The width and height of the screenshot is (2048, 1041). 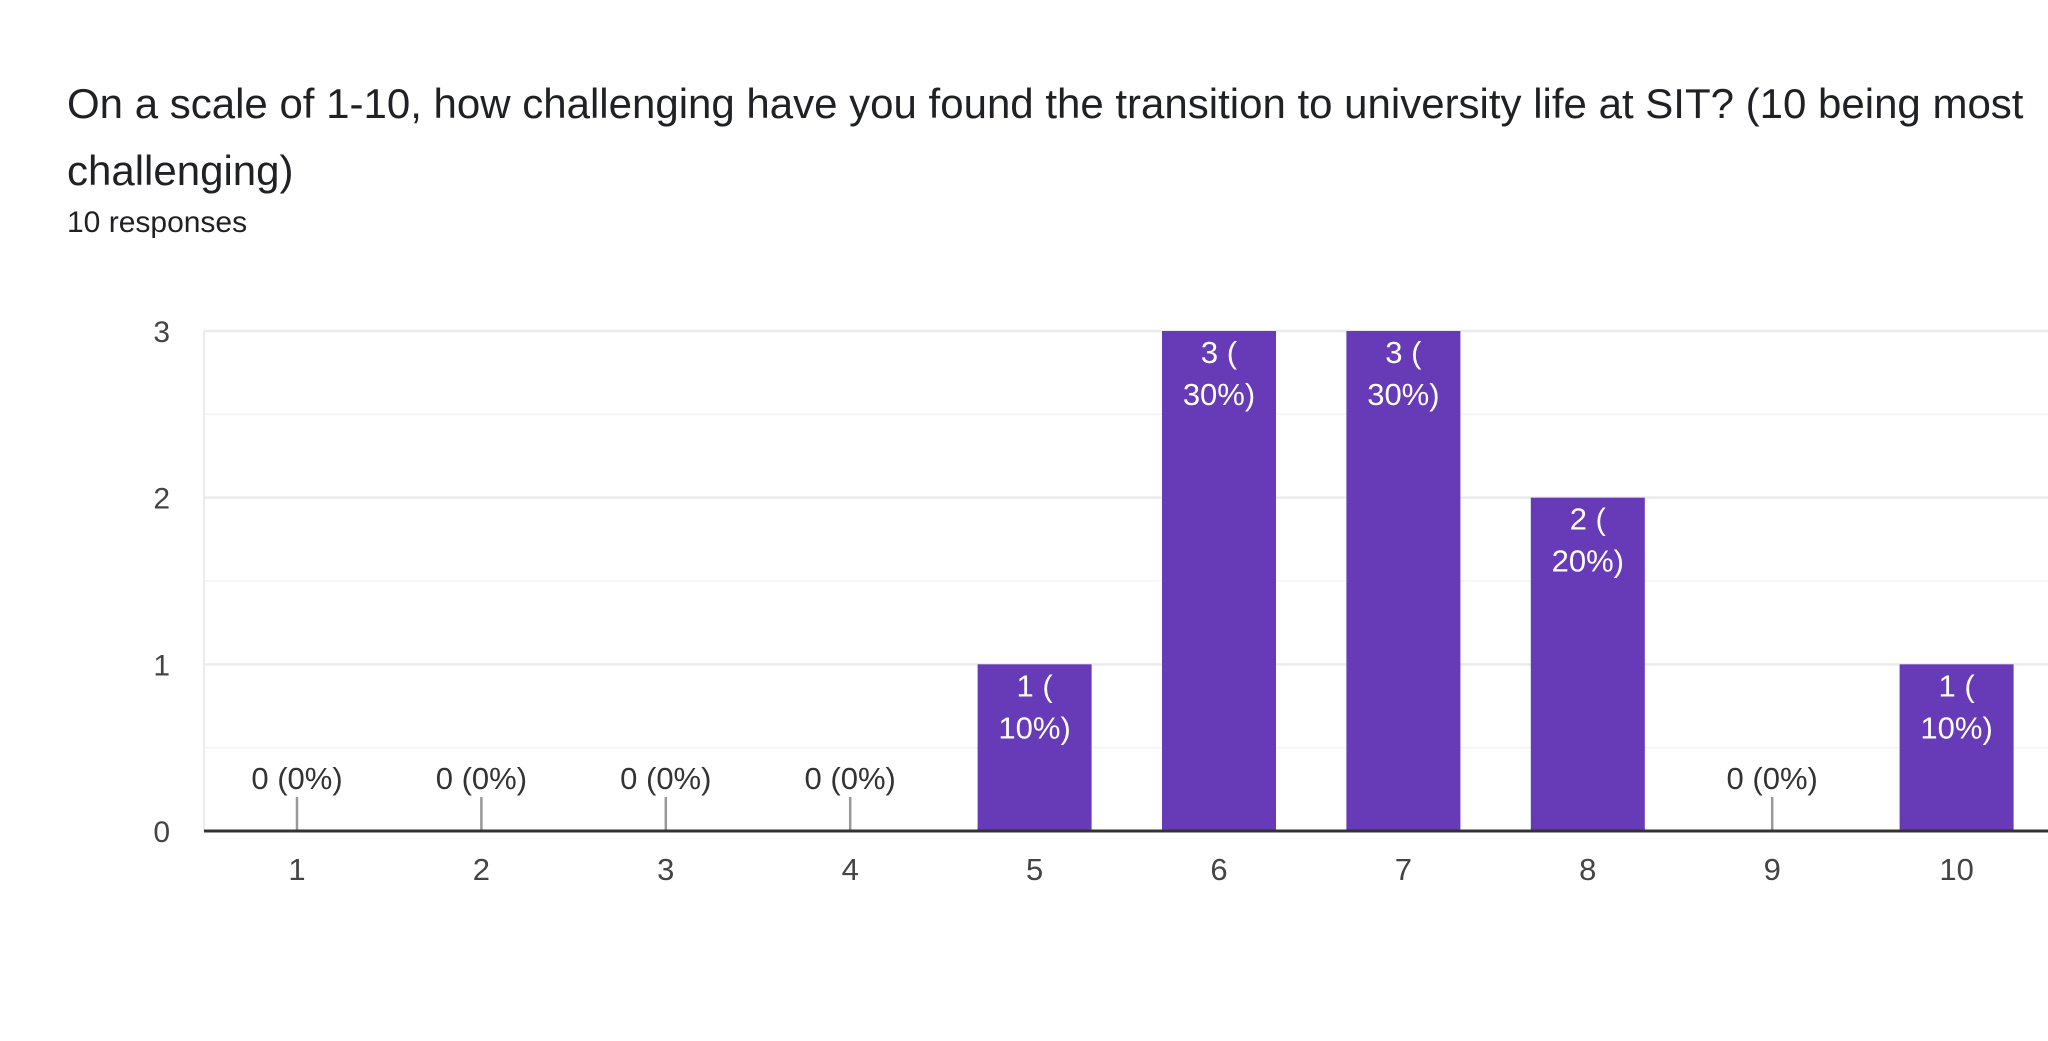 What do you see at coordinates (850, 869) in the screenshot?
I see `x-tick-label: 4` at bounding box center [850, 869].